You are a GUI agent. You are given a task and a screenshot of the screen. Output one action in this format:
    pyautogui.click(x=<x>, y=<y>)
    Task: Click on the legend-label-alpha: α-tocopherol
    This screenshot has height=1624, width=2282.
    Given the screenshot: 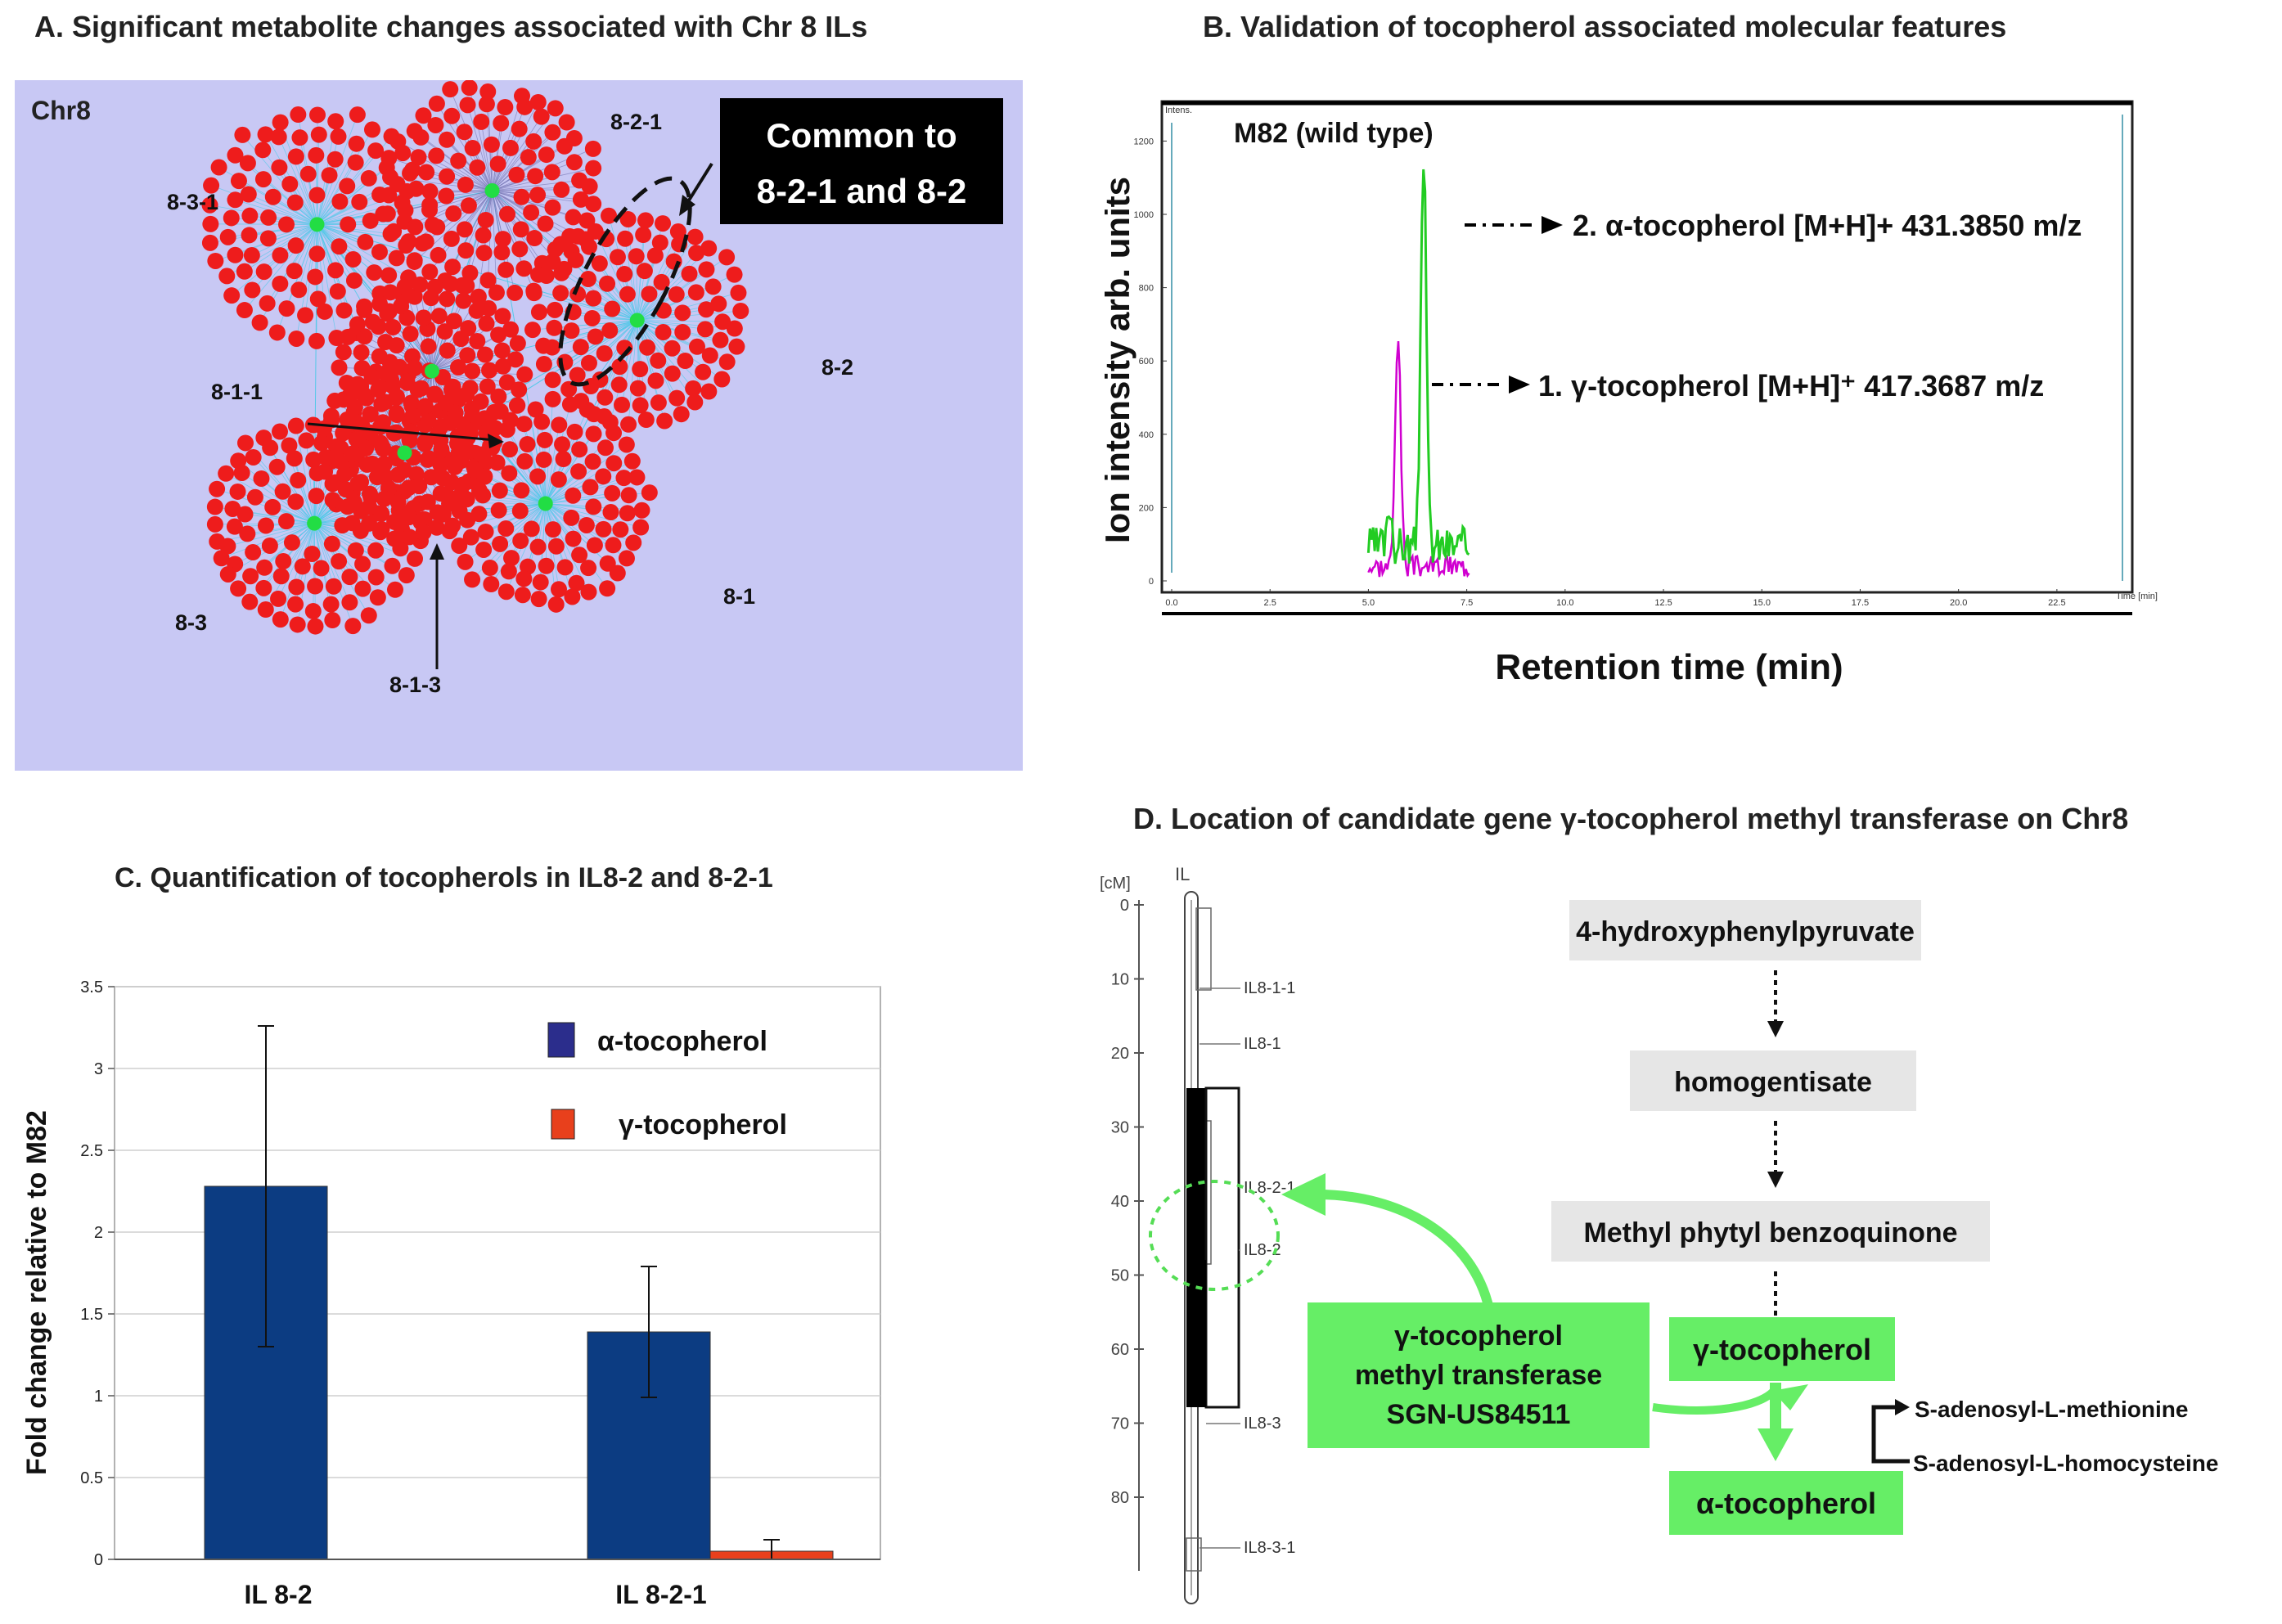 What is the action you would take?
    pyautogui.click(x=682, y=1041)
    